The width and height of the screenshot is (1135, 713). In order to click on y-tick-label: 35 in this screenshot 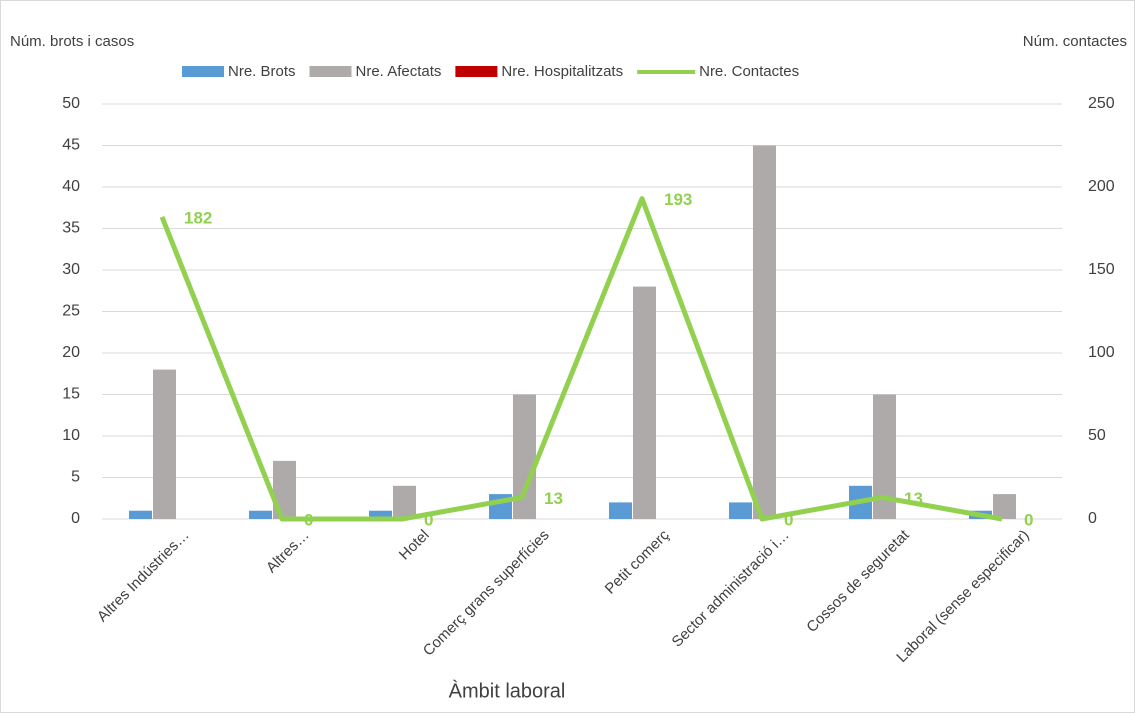, I will do `click(71, 228)`.